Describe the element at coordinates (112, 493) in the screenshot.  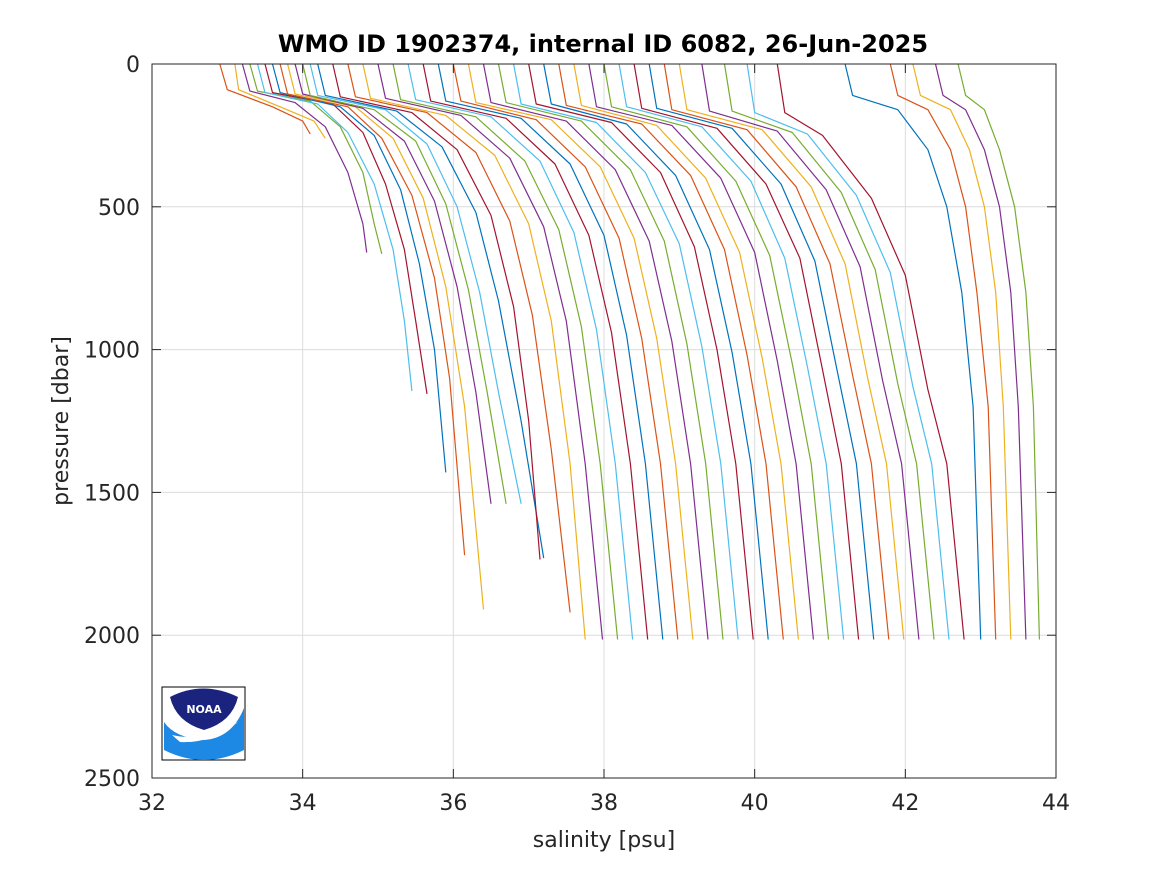
I see `y-tick-label: 1500` at that location.